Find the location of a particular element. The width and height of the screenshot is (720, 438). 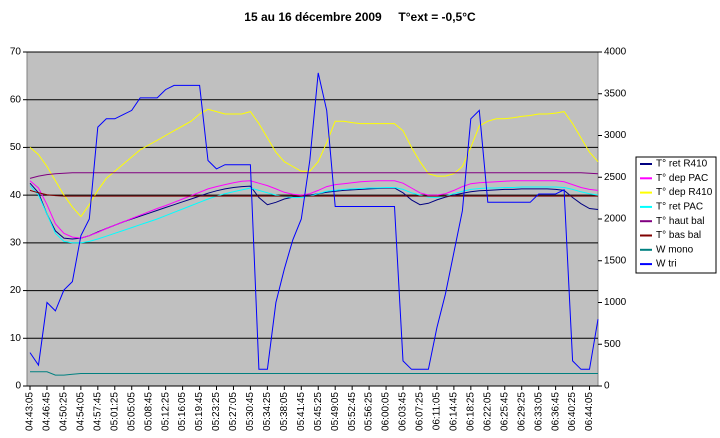

x-tick-label: 05:27:05 is located at coordinates (233, 411).